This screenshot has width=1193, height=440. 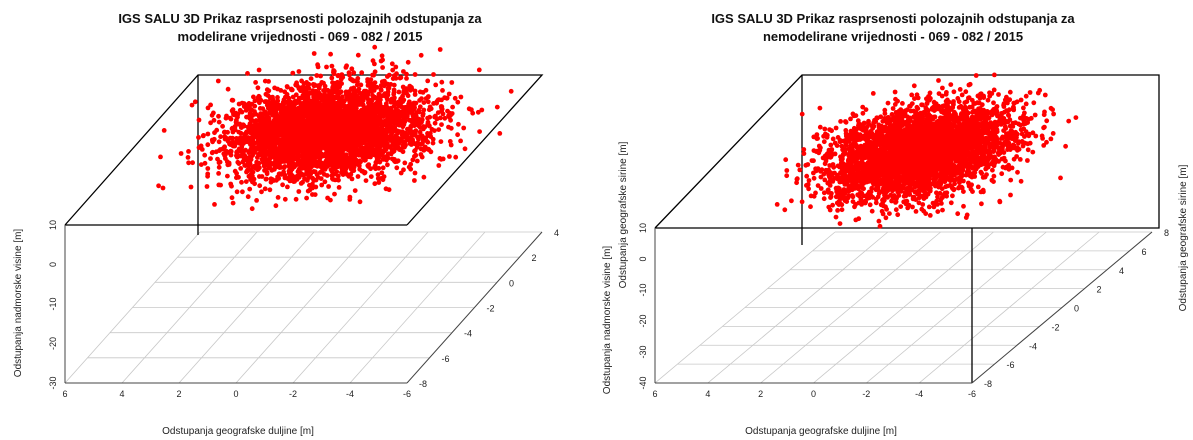 What do you see at coordinates (446, 359) in the screenshot?
I see `y-tick-label: -6` at bounding box center [446, 359].